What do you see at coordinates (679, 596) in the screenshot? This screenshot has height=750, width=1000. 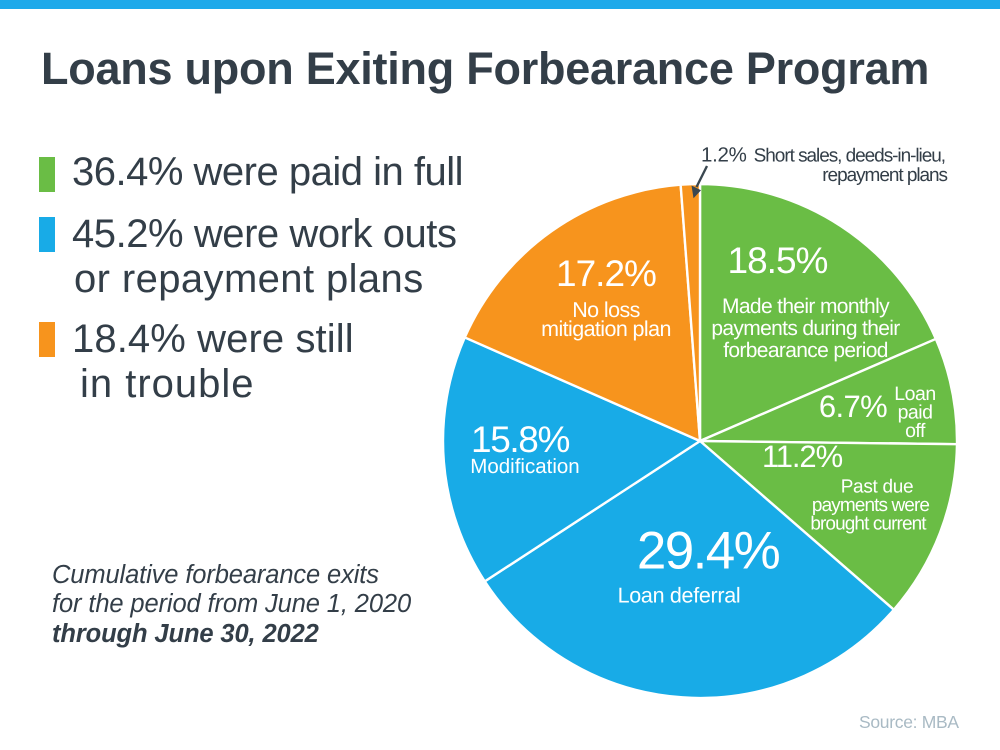 I see `svg-text: Loan deferral` at bounding box center [679, 596].